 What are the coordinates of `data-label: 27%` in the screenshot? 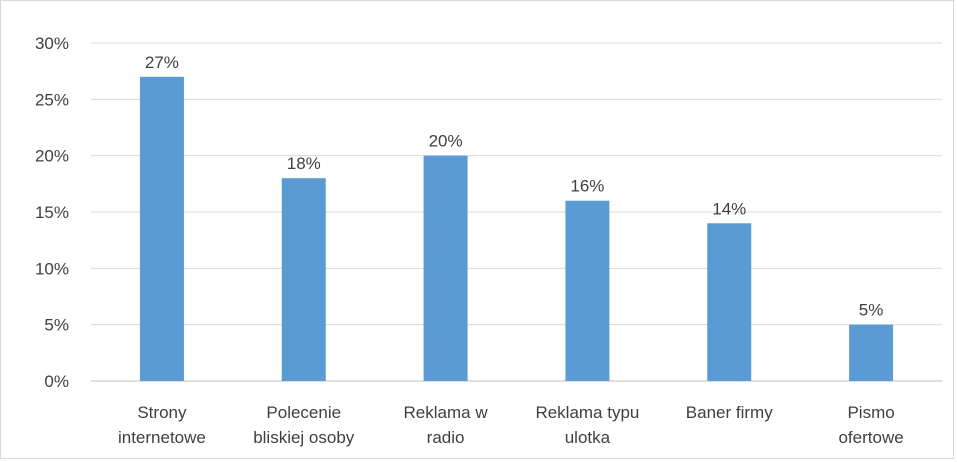 It's located at (162, 62).